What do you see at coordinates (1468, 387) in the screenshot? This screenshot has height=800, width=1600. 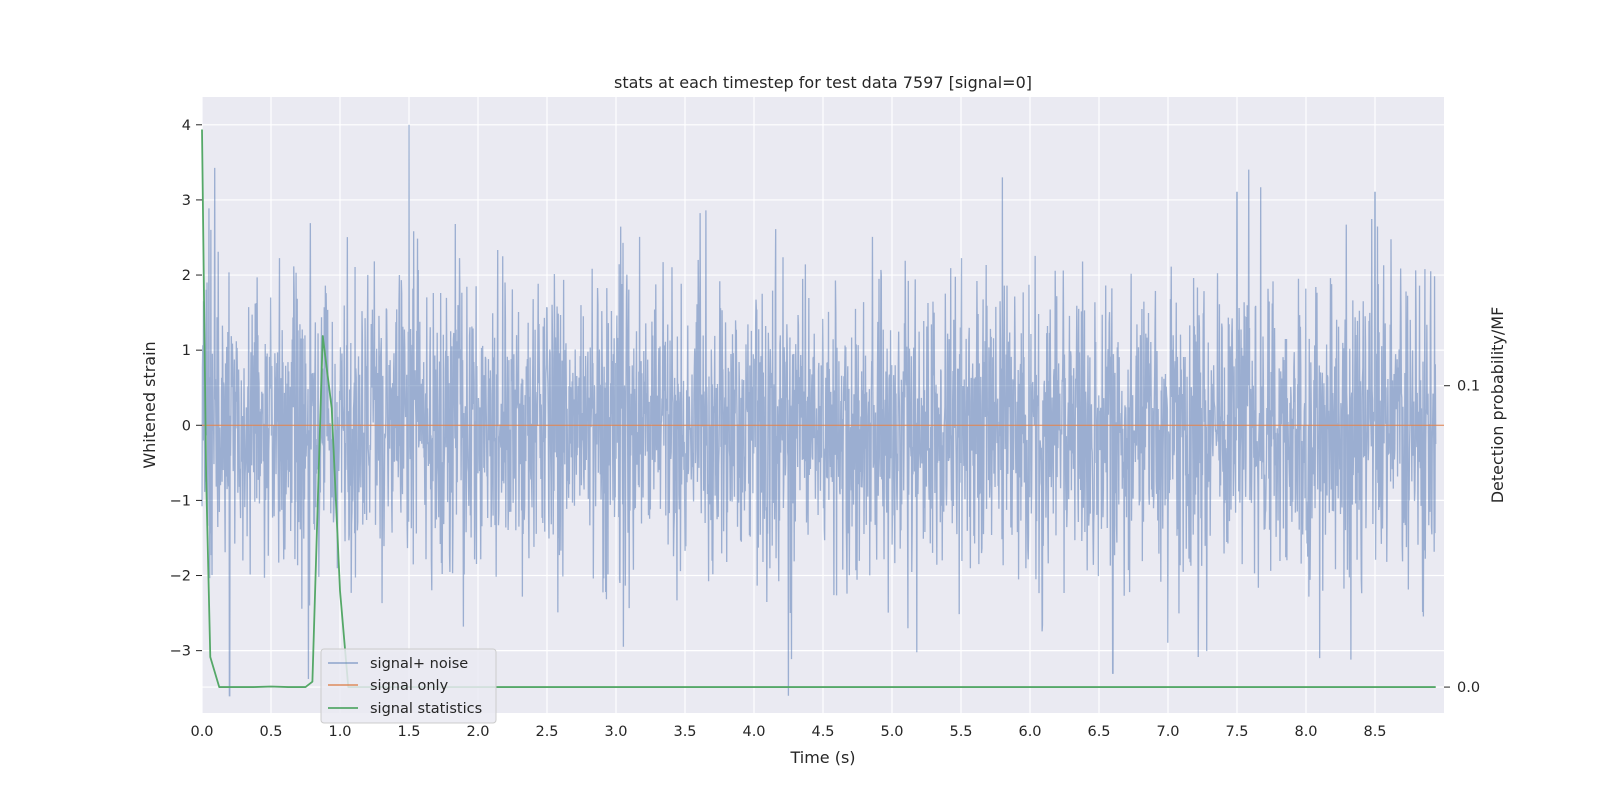 I see `y2-tick-label: 0.1` at bounding box center [1468, 387].